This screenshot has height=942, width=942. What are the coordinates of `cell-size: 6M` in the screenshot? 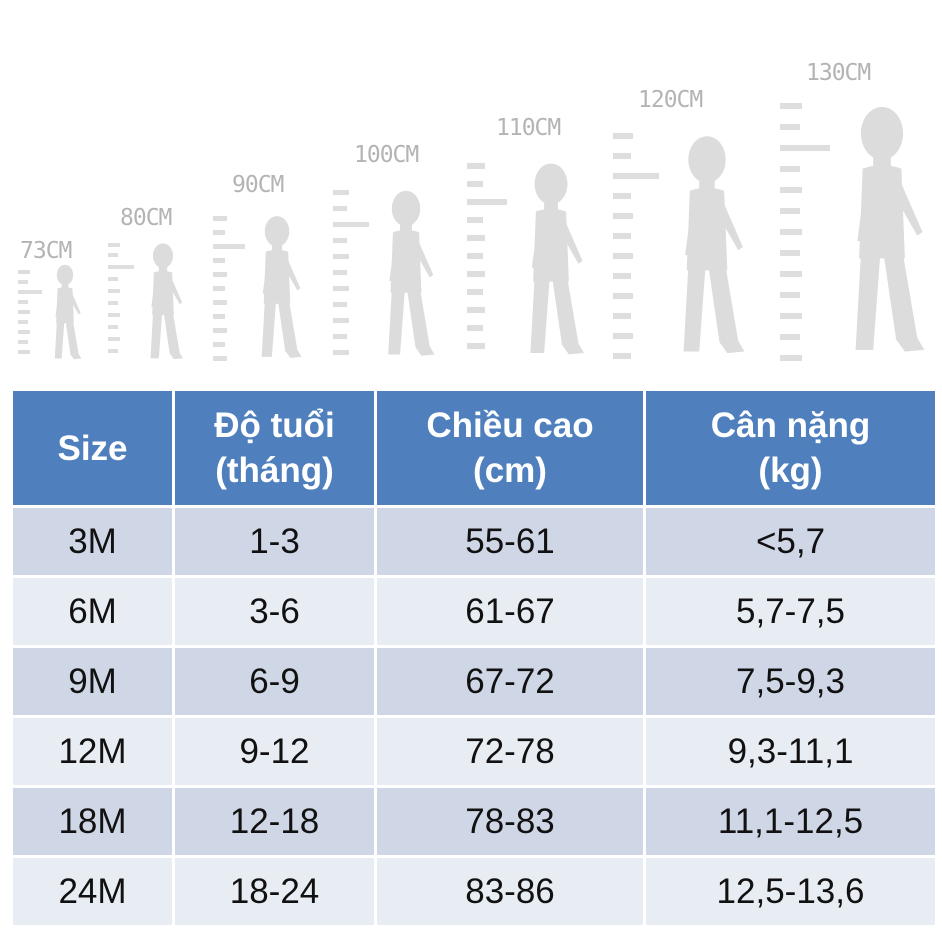 It's located at (92, 611).